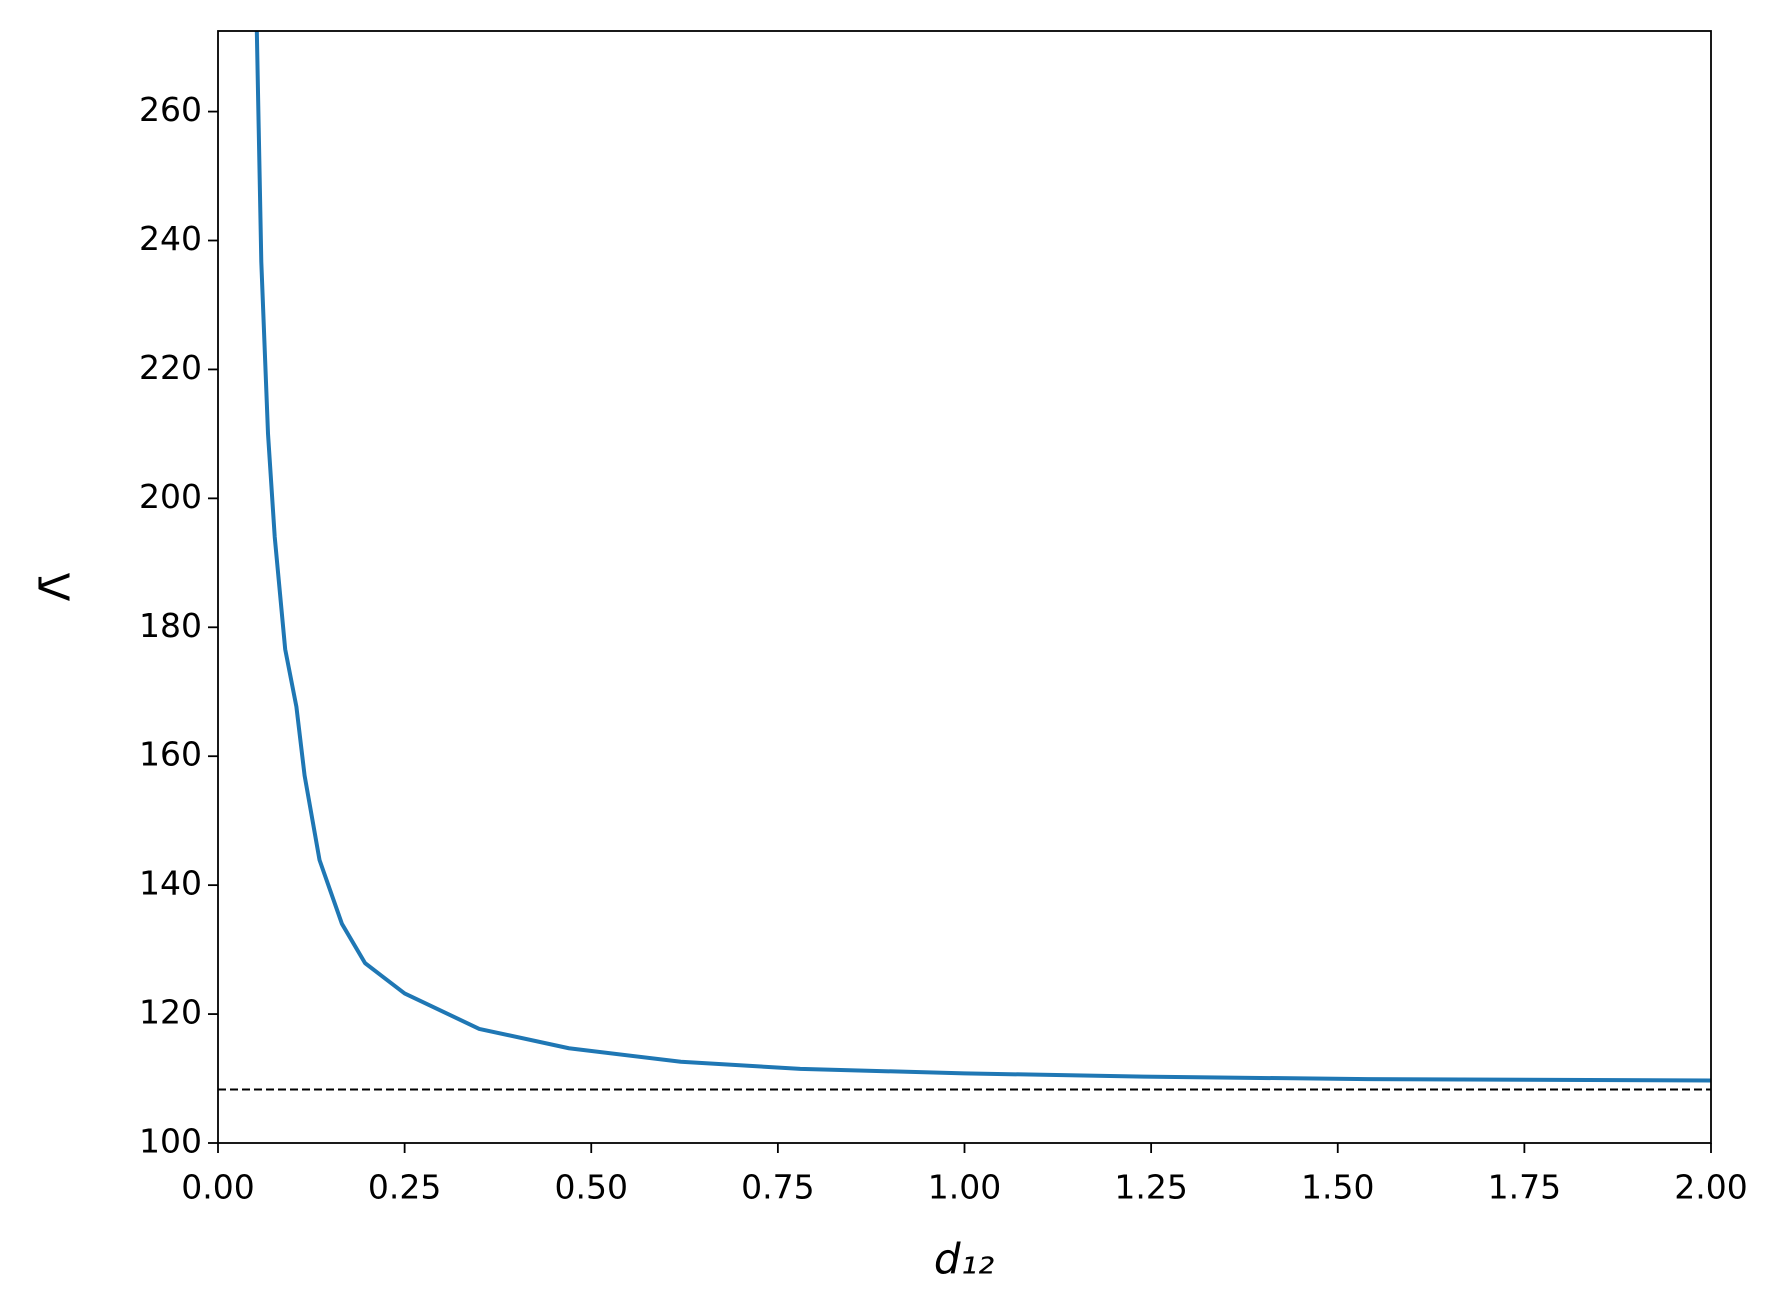 This screenshot has height=1313, width=1781. I want to click on x-tick-label: 2.00, so click(1710, 1187).